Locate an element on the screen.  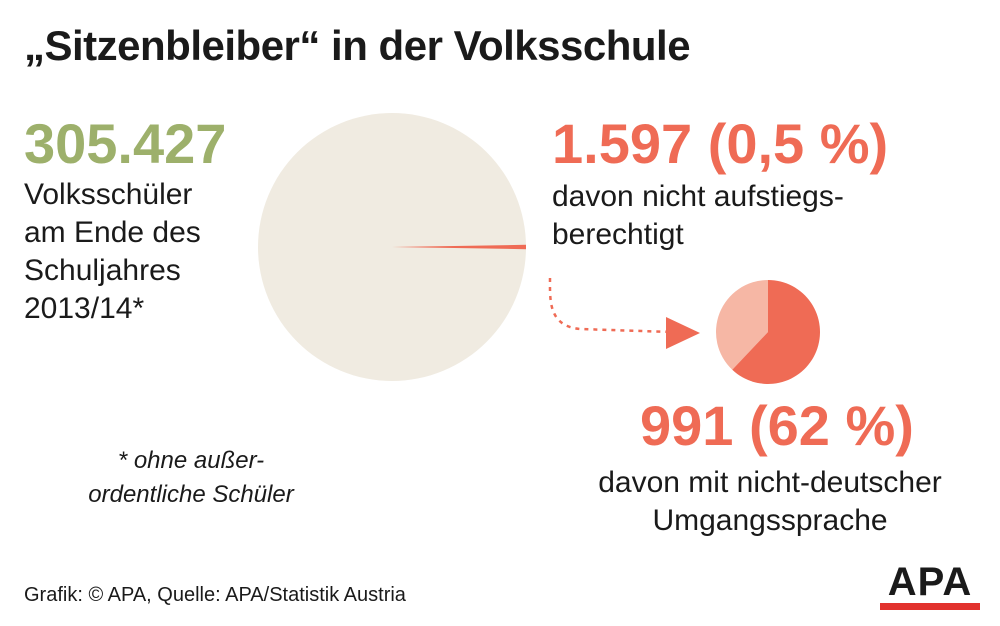
main-pie is located at coordinates (392, 247).